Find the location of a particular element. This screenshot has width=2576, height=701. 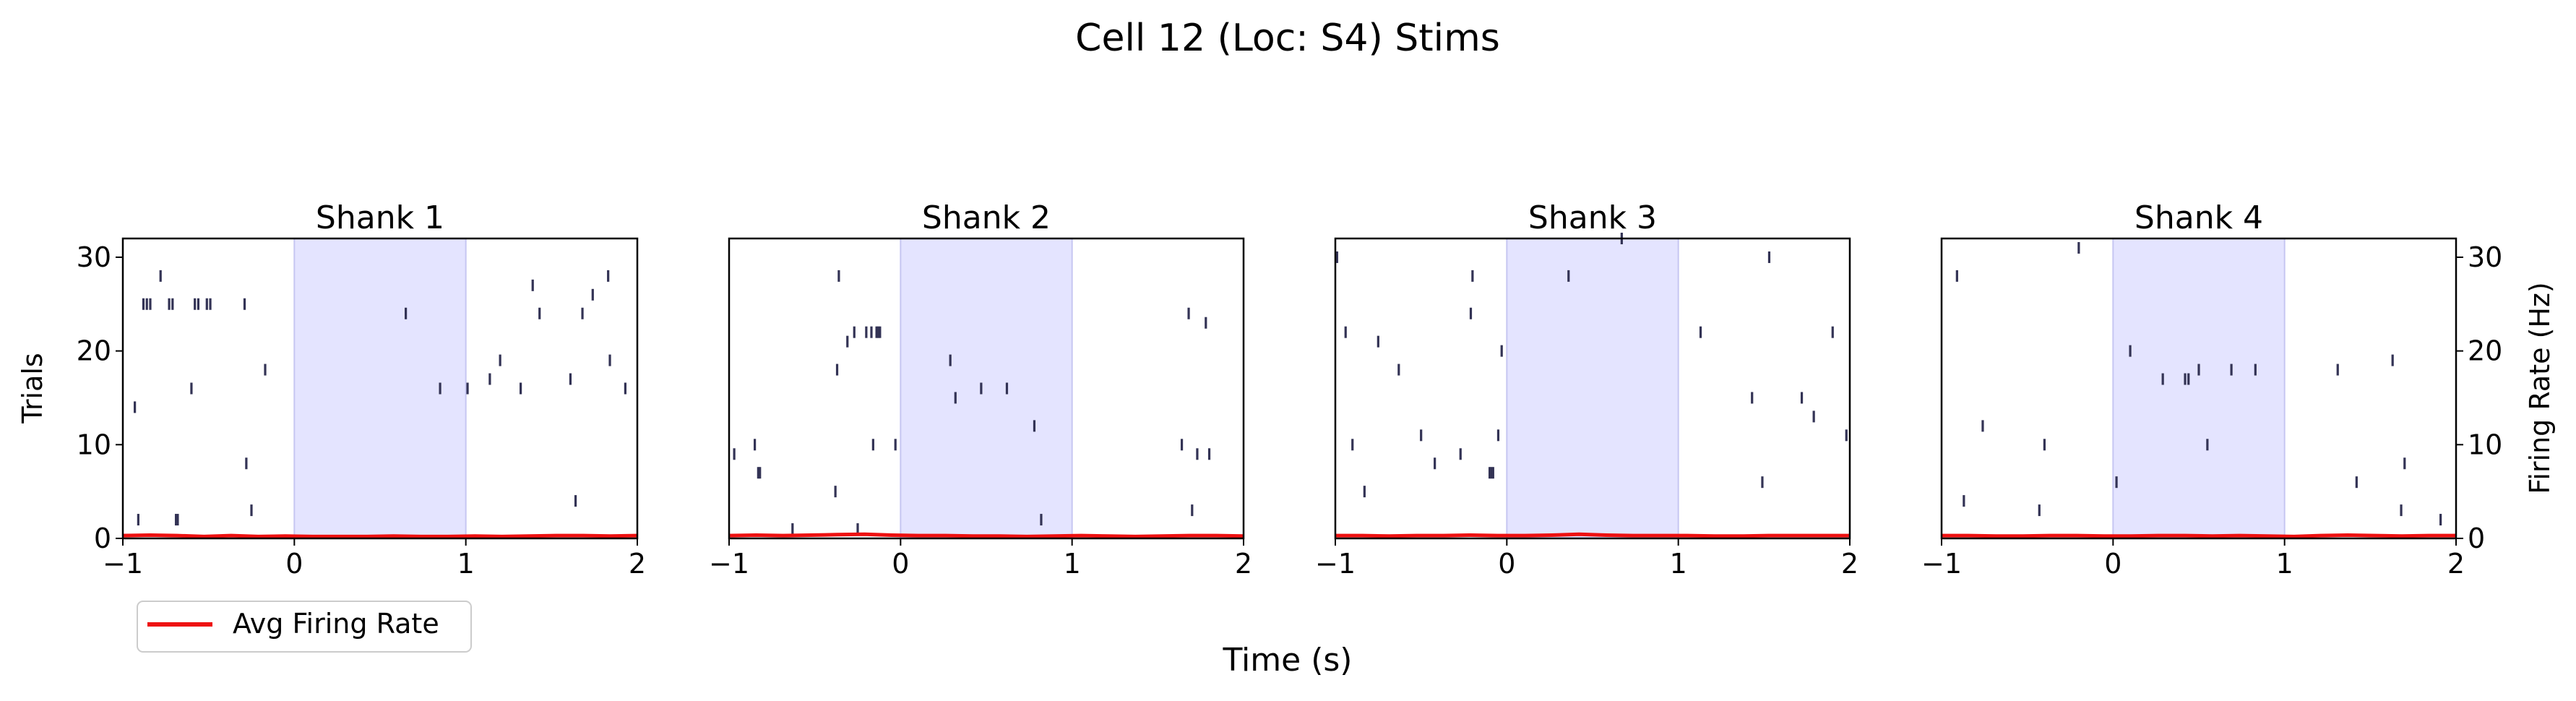

x-axis-label: Time (s) is located at coordinates (1288, 660).